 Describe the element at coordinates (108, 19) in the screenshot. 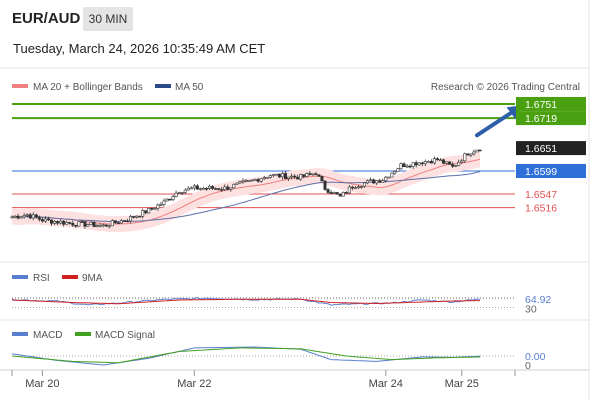

I see `timeframe-badge: 30 MIN` at that location.